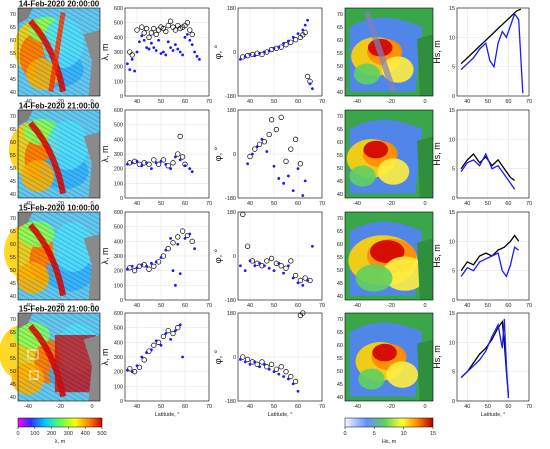 The image size is (550, 449). Describe the element at coordinates (118, 242) in the screenshot. I see `y-tick-label: 400` at that location.